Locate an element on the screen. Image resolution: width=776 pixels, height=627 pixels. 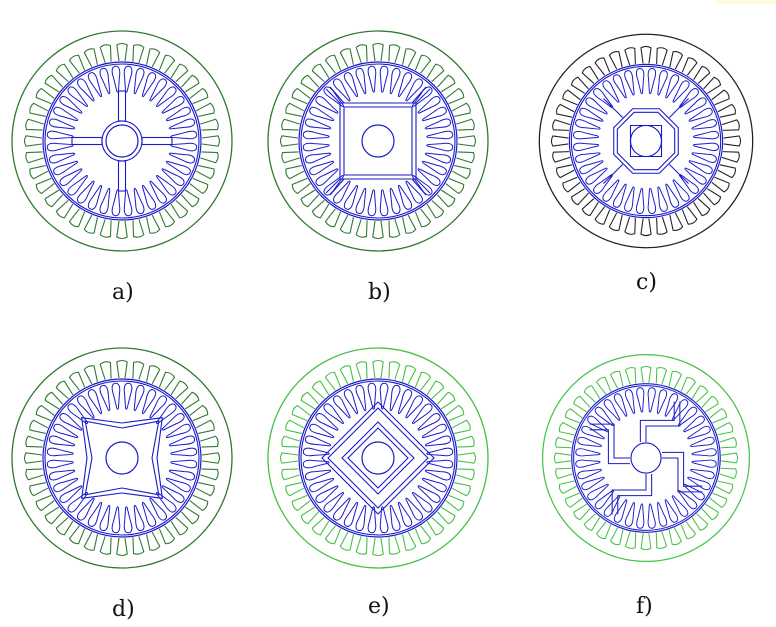
panel-c is located at coordinates (646, 141).